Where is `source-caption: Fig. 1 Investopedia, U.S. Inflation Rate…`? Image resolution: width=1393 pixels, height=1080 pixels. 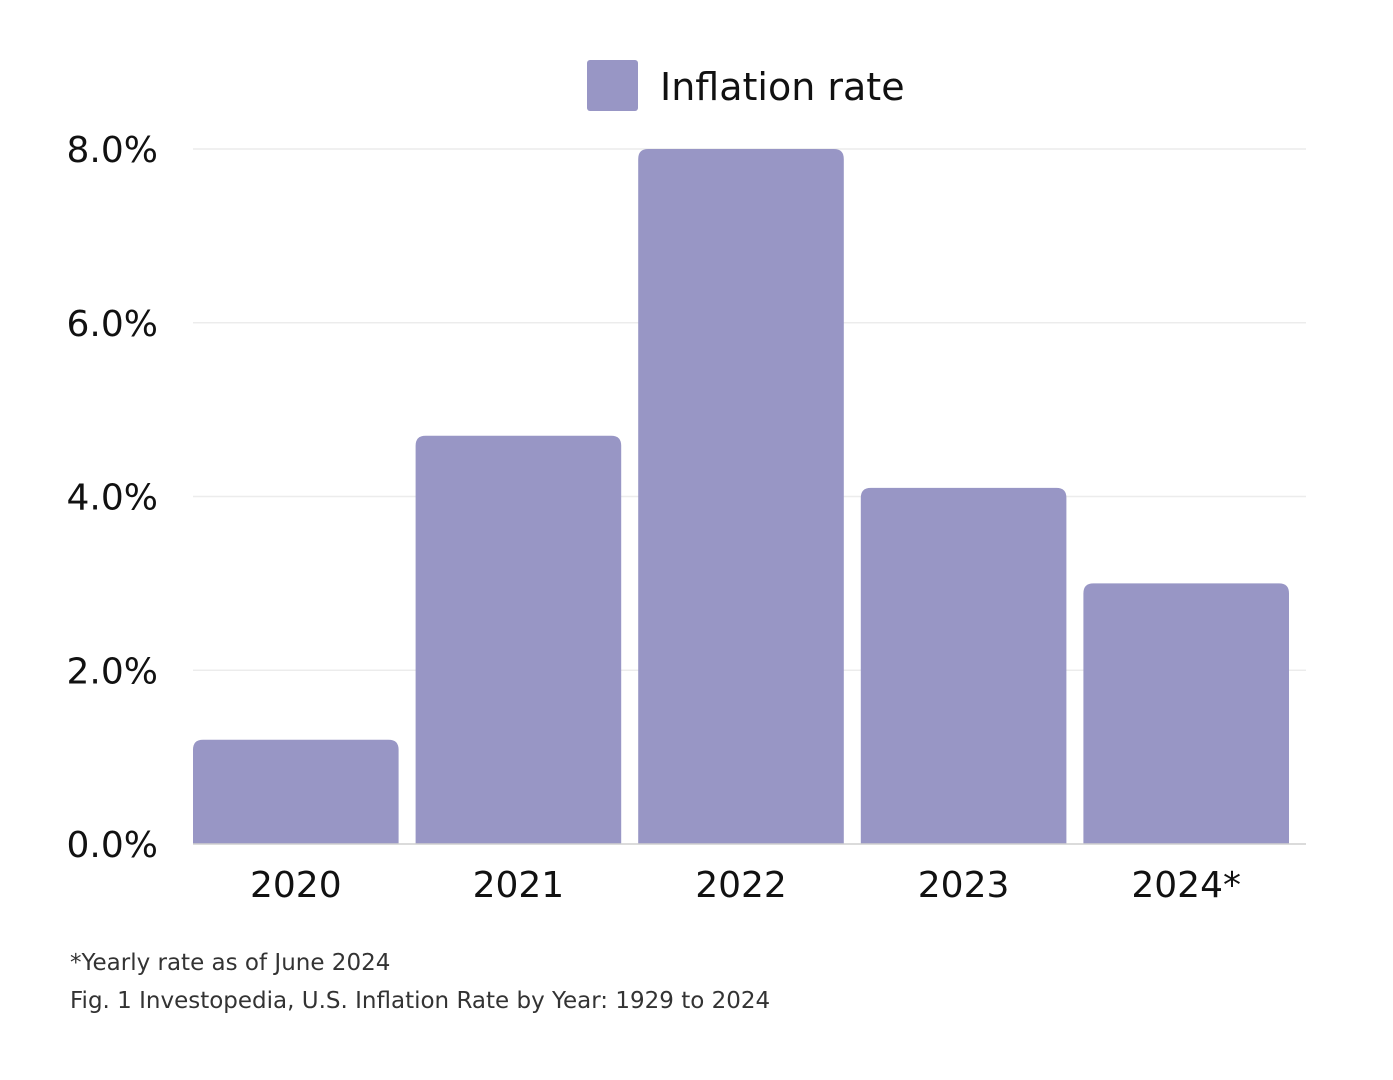 source-caption: Fig. 1 Investopedia, U.S. Inflation Rate… is located at coordinates (420, 1001).